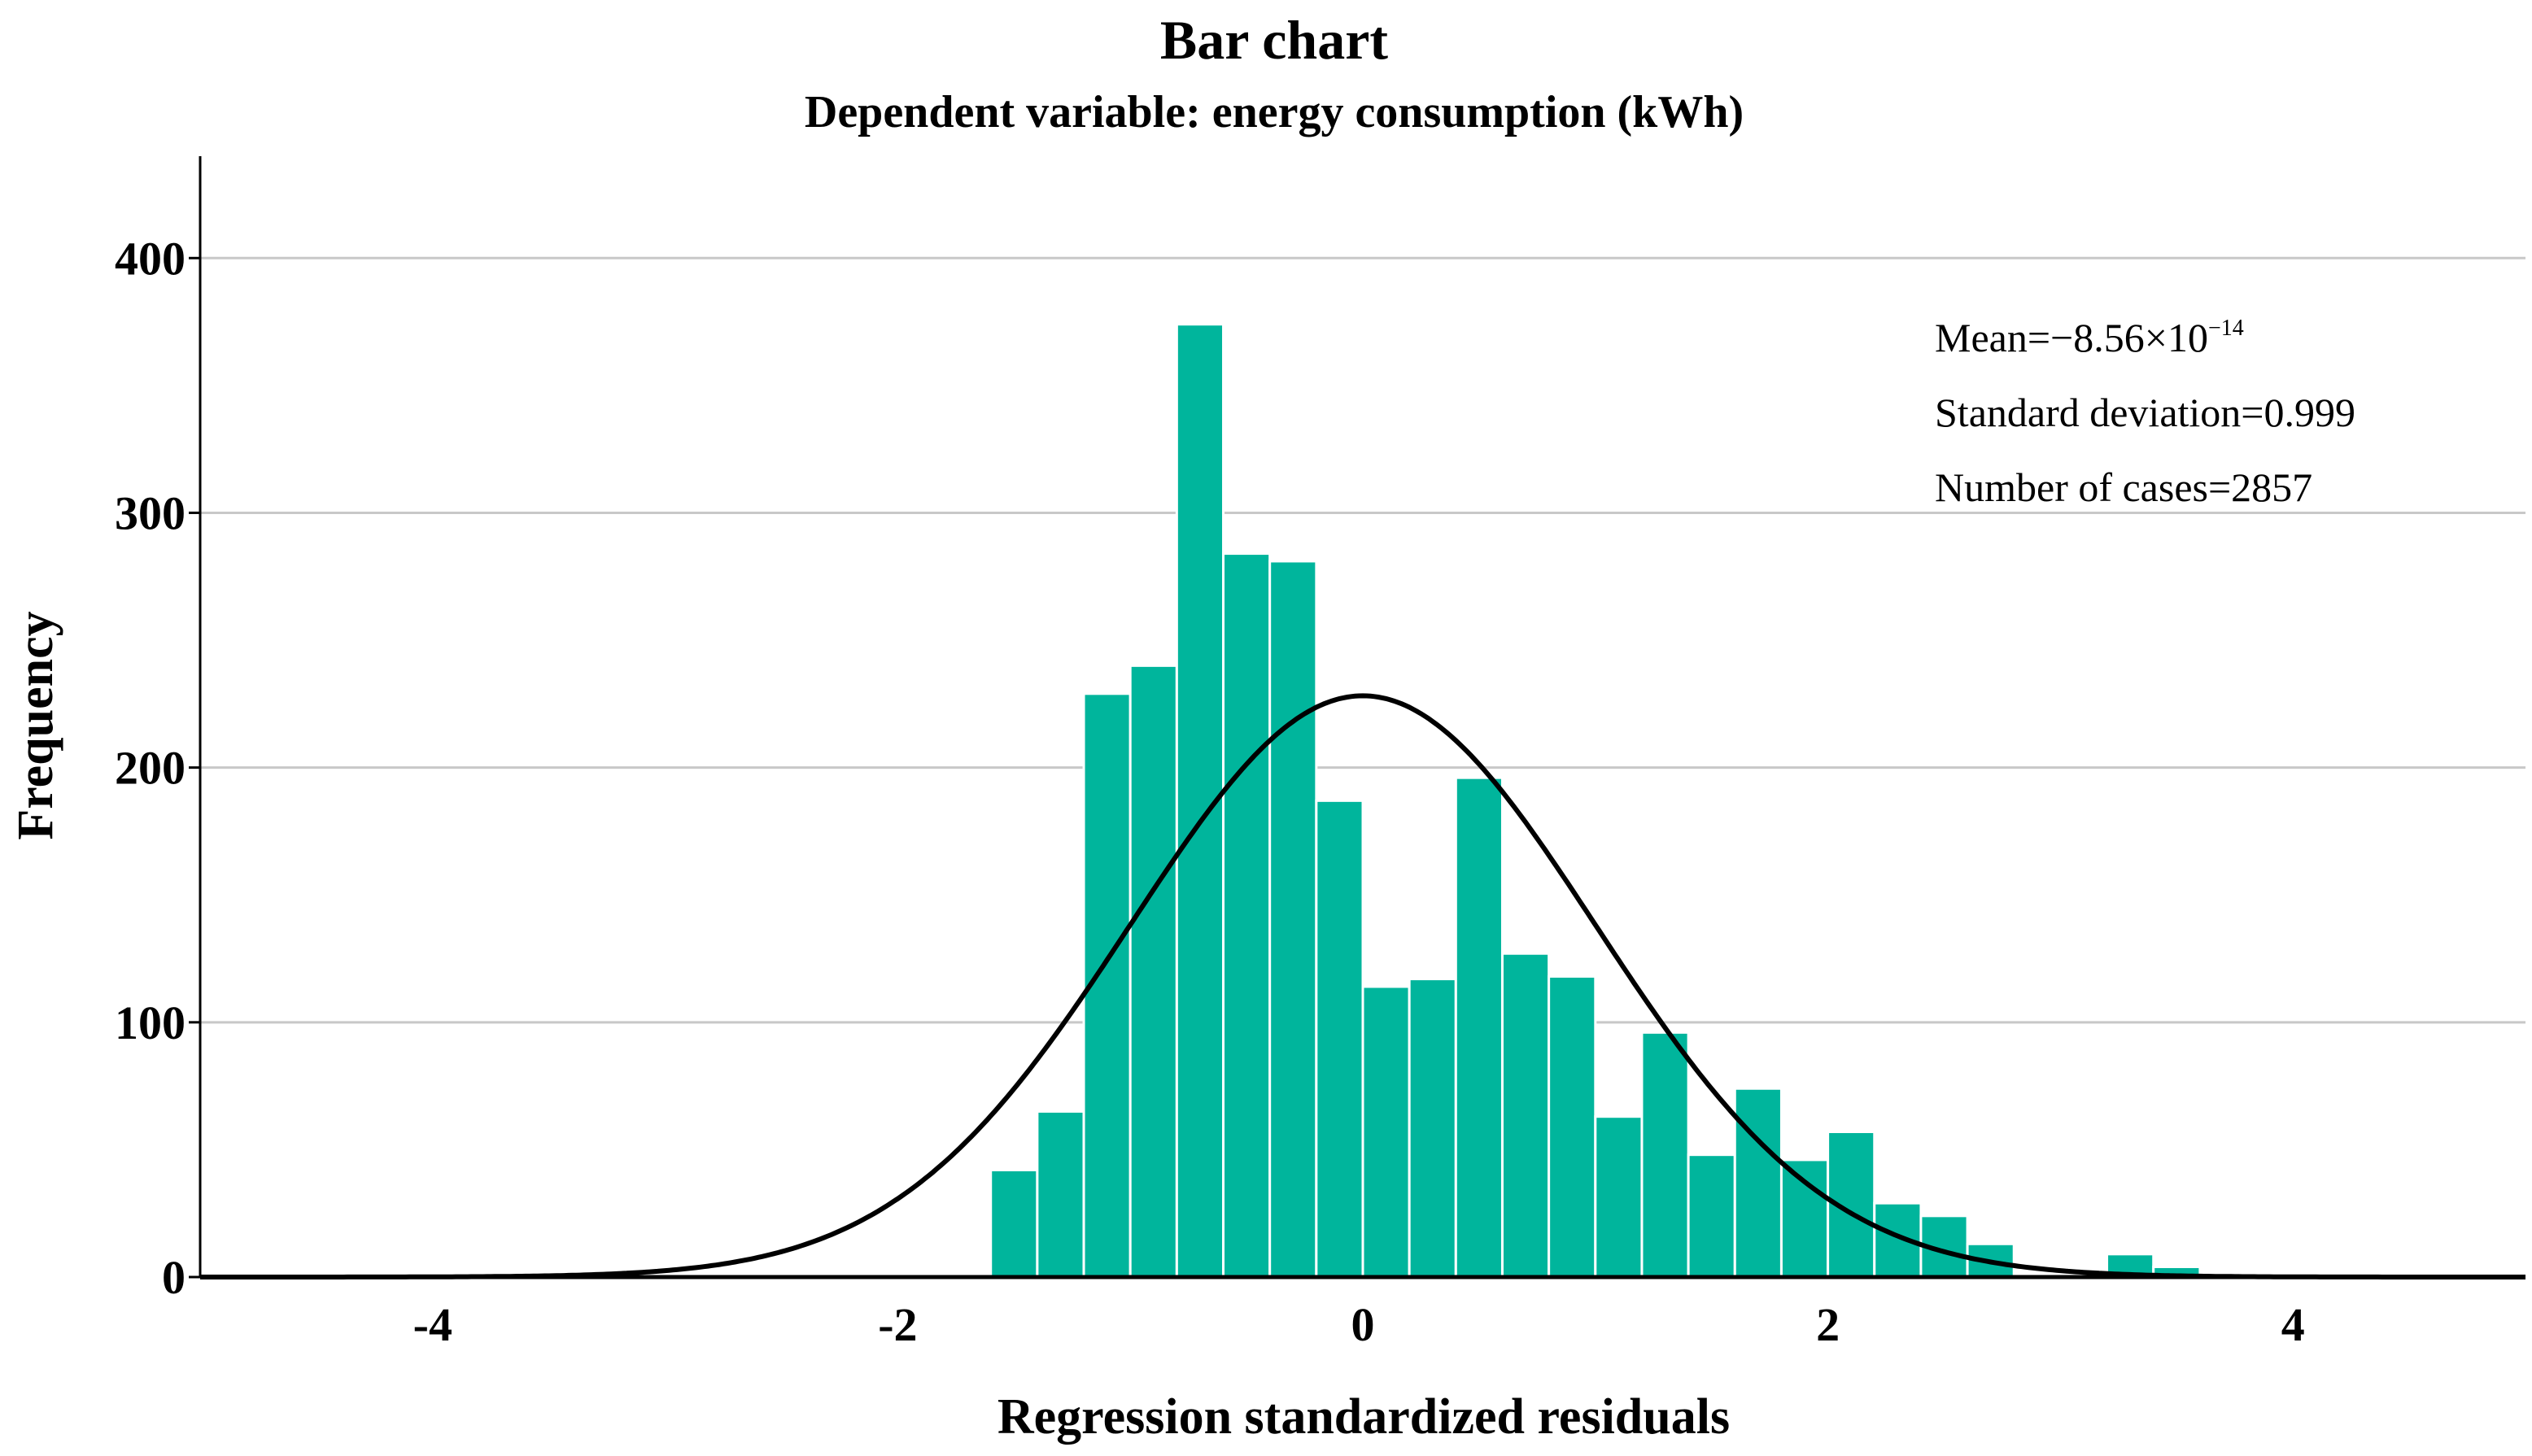 This screenshot has height=1456, width=2532. I want to click on y-tick-label: 400, so click(150, 259).